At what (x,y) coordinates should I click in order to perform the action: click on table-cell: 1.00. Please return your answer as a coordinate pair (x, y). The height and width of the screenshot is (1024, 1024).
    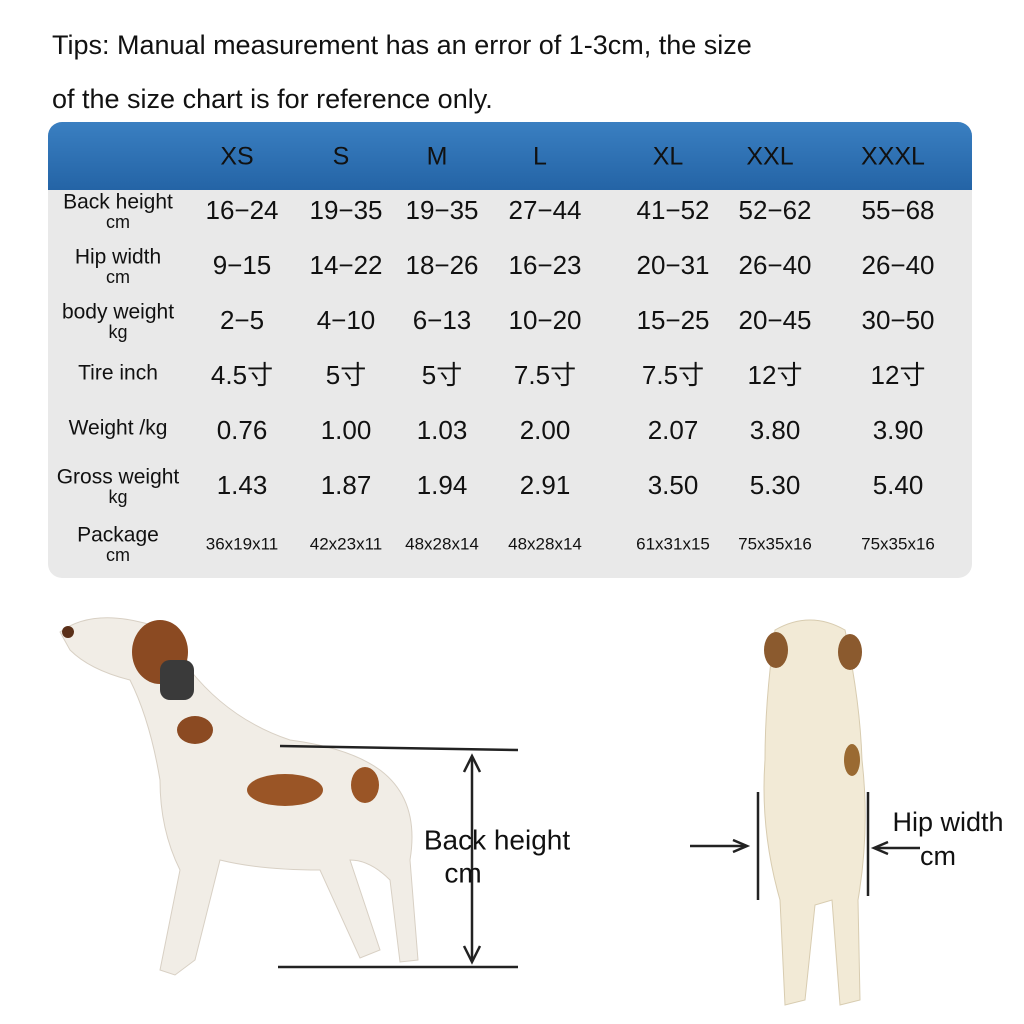
    Looking at the image, I should click on (346, 430).